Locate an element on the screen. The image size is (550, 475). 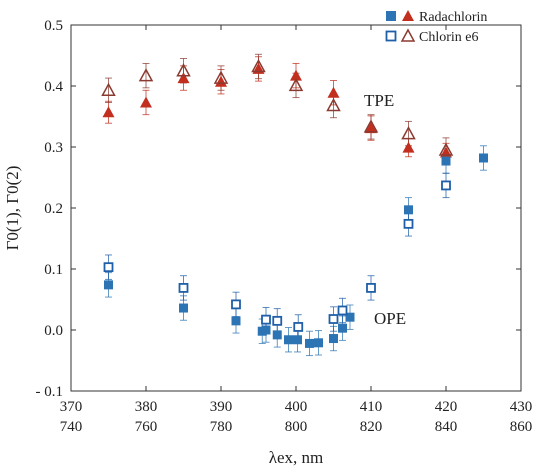
x-axis-label: λex, nm is located at coordinates (296, 457).